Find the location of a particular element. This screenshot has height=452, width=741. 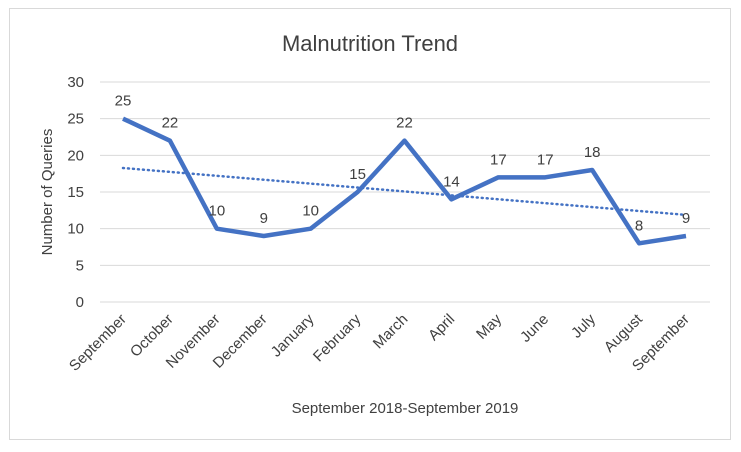

x-axis-label: September 2018-September 2019 is located at coordinates (405, 408).